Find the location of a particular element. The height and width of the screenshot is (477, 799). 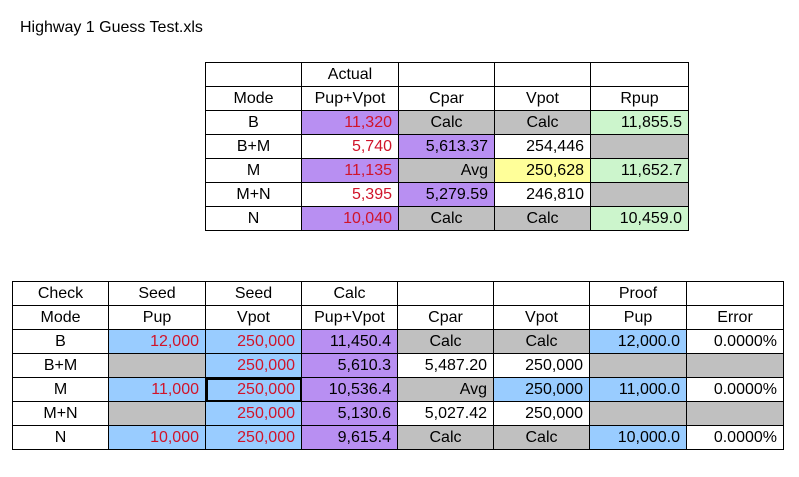

table-row: B+M 5,740 5,613.37 254,446 is located at coordinates (447, 146).